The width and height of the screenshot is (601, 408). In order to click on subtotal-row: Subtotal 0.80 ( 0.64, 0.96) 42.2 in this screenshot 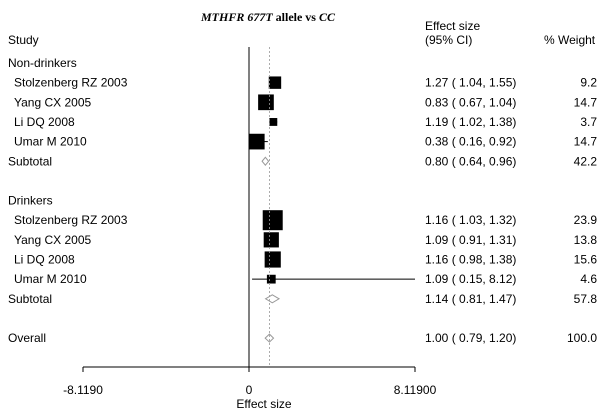, I will do `click(302, 161)`.